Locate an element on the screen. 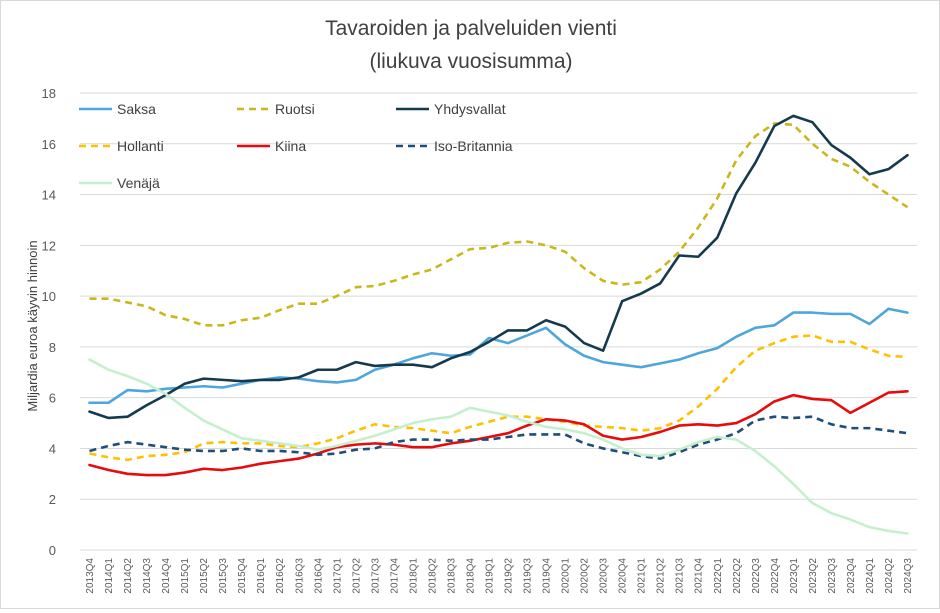 The width and height of the screenshot is (940, 613). x-tick-label: 2020Q1 is located at coordinates (566, 576).